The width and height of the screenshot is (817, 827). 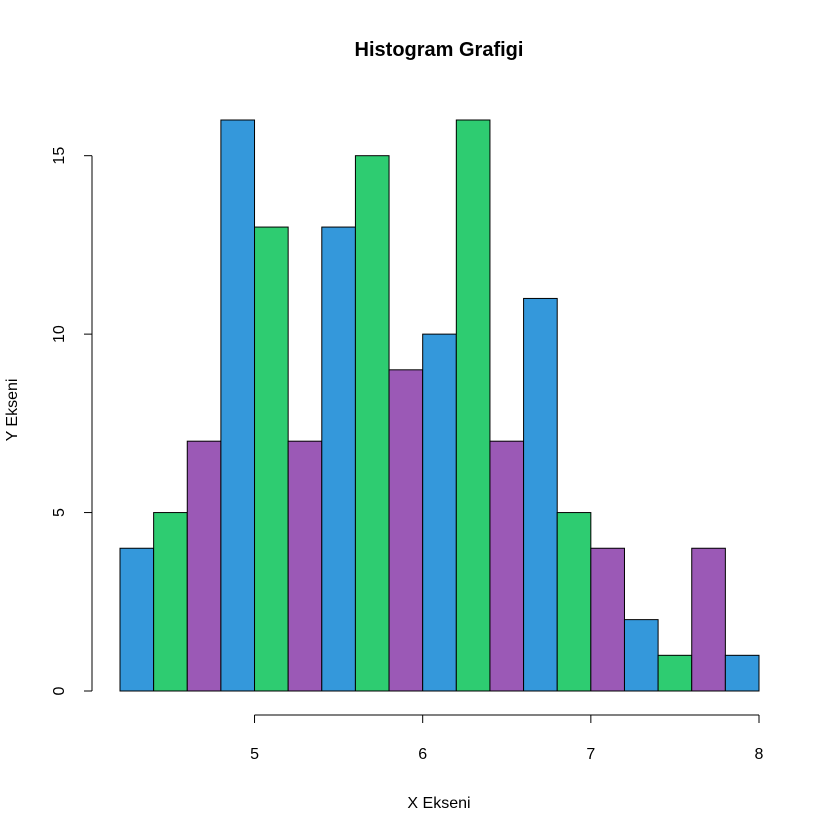 What do you see at coordinates (590, 754) in the screenshot?
I see `x-tick-label: 7` at bounding box center [590, 754].